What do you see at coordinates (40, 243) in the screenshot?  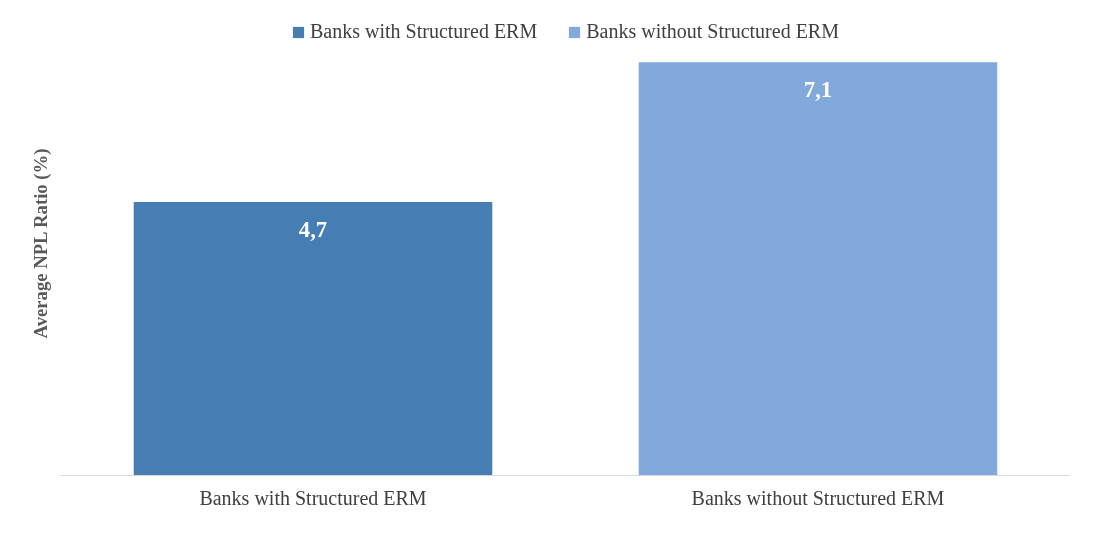 I see `y-axis-title: Average NPL Ratio (%)` at bounding box center [40, 243].